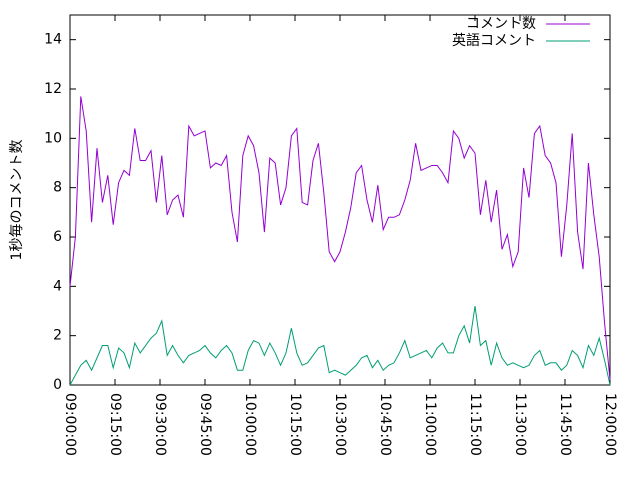  I want to click on y-axis-label: 1秒毎のコメント数, so click(17, 200).